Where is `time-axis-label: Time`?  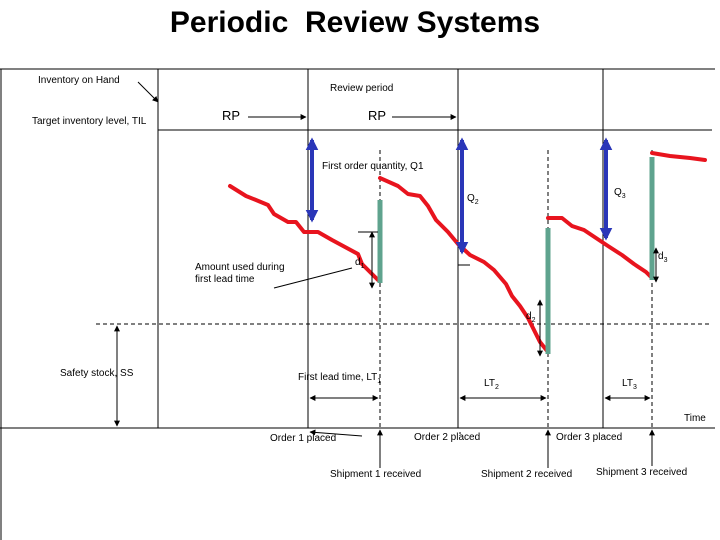 time-axis-label: Time is located at coordinates (695, 418).